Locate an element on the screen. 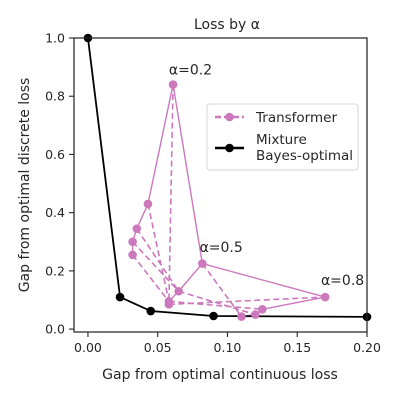  x-axis-ticks: 0.00 0.05 0.10 0.15 0.20 is located at coordinates (227, 343).